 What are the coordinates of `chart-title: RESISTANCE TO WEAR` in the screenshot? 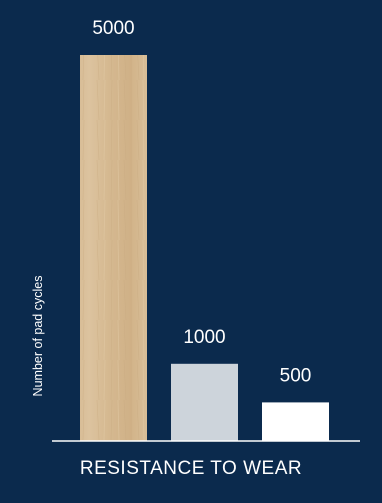 It's located at (191, 468).